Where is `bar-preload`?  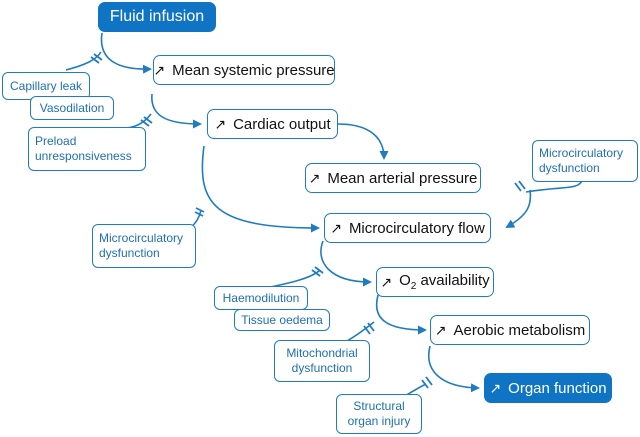 bar-preload is located at coordinates (146, 121).